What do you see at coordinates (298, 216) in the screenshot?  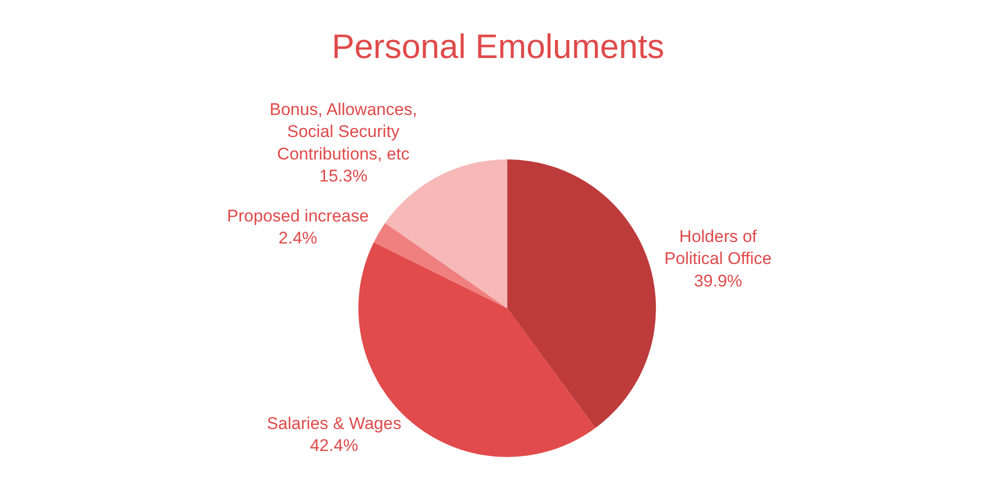 I see `slice-label: Proposed increase` at bounding box center [298, 216].